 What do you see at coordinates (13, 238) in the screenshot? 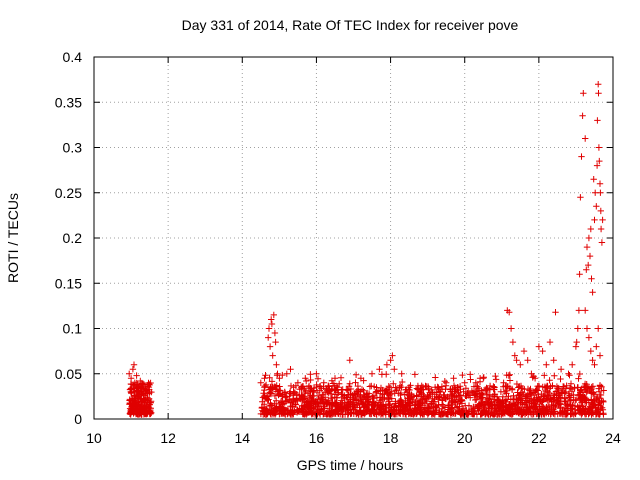
I see `y-axis-label: ROTI / TECUs` at bounding box center [13, 238].